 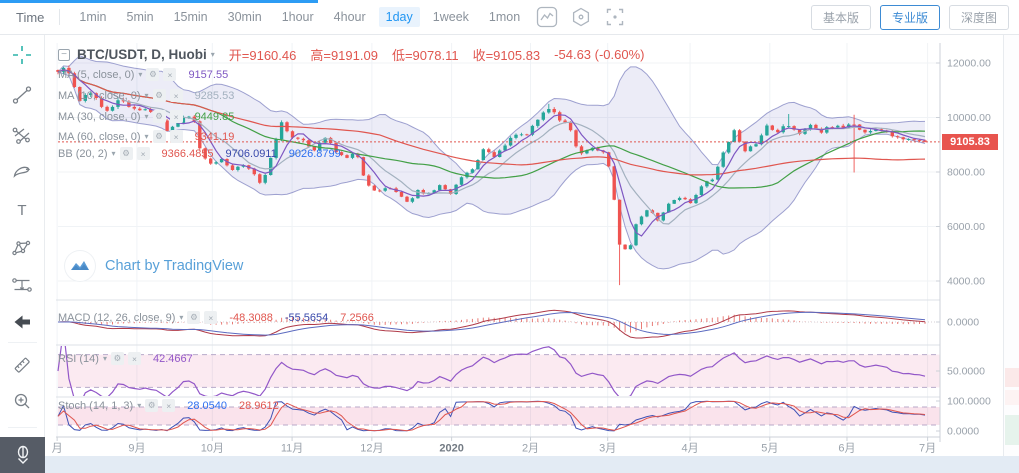 I want to click on trend-line-icon, so click(x=22, y=95).